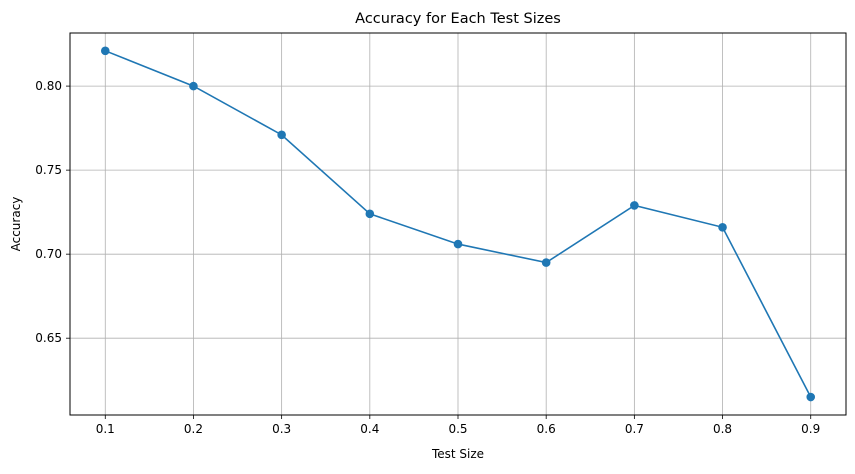  Describe the element at coordinates (16, 224) in the screenshot. I see `y-axis-label: Accuracy` at that location.